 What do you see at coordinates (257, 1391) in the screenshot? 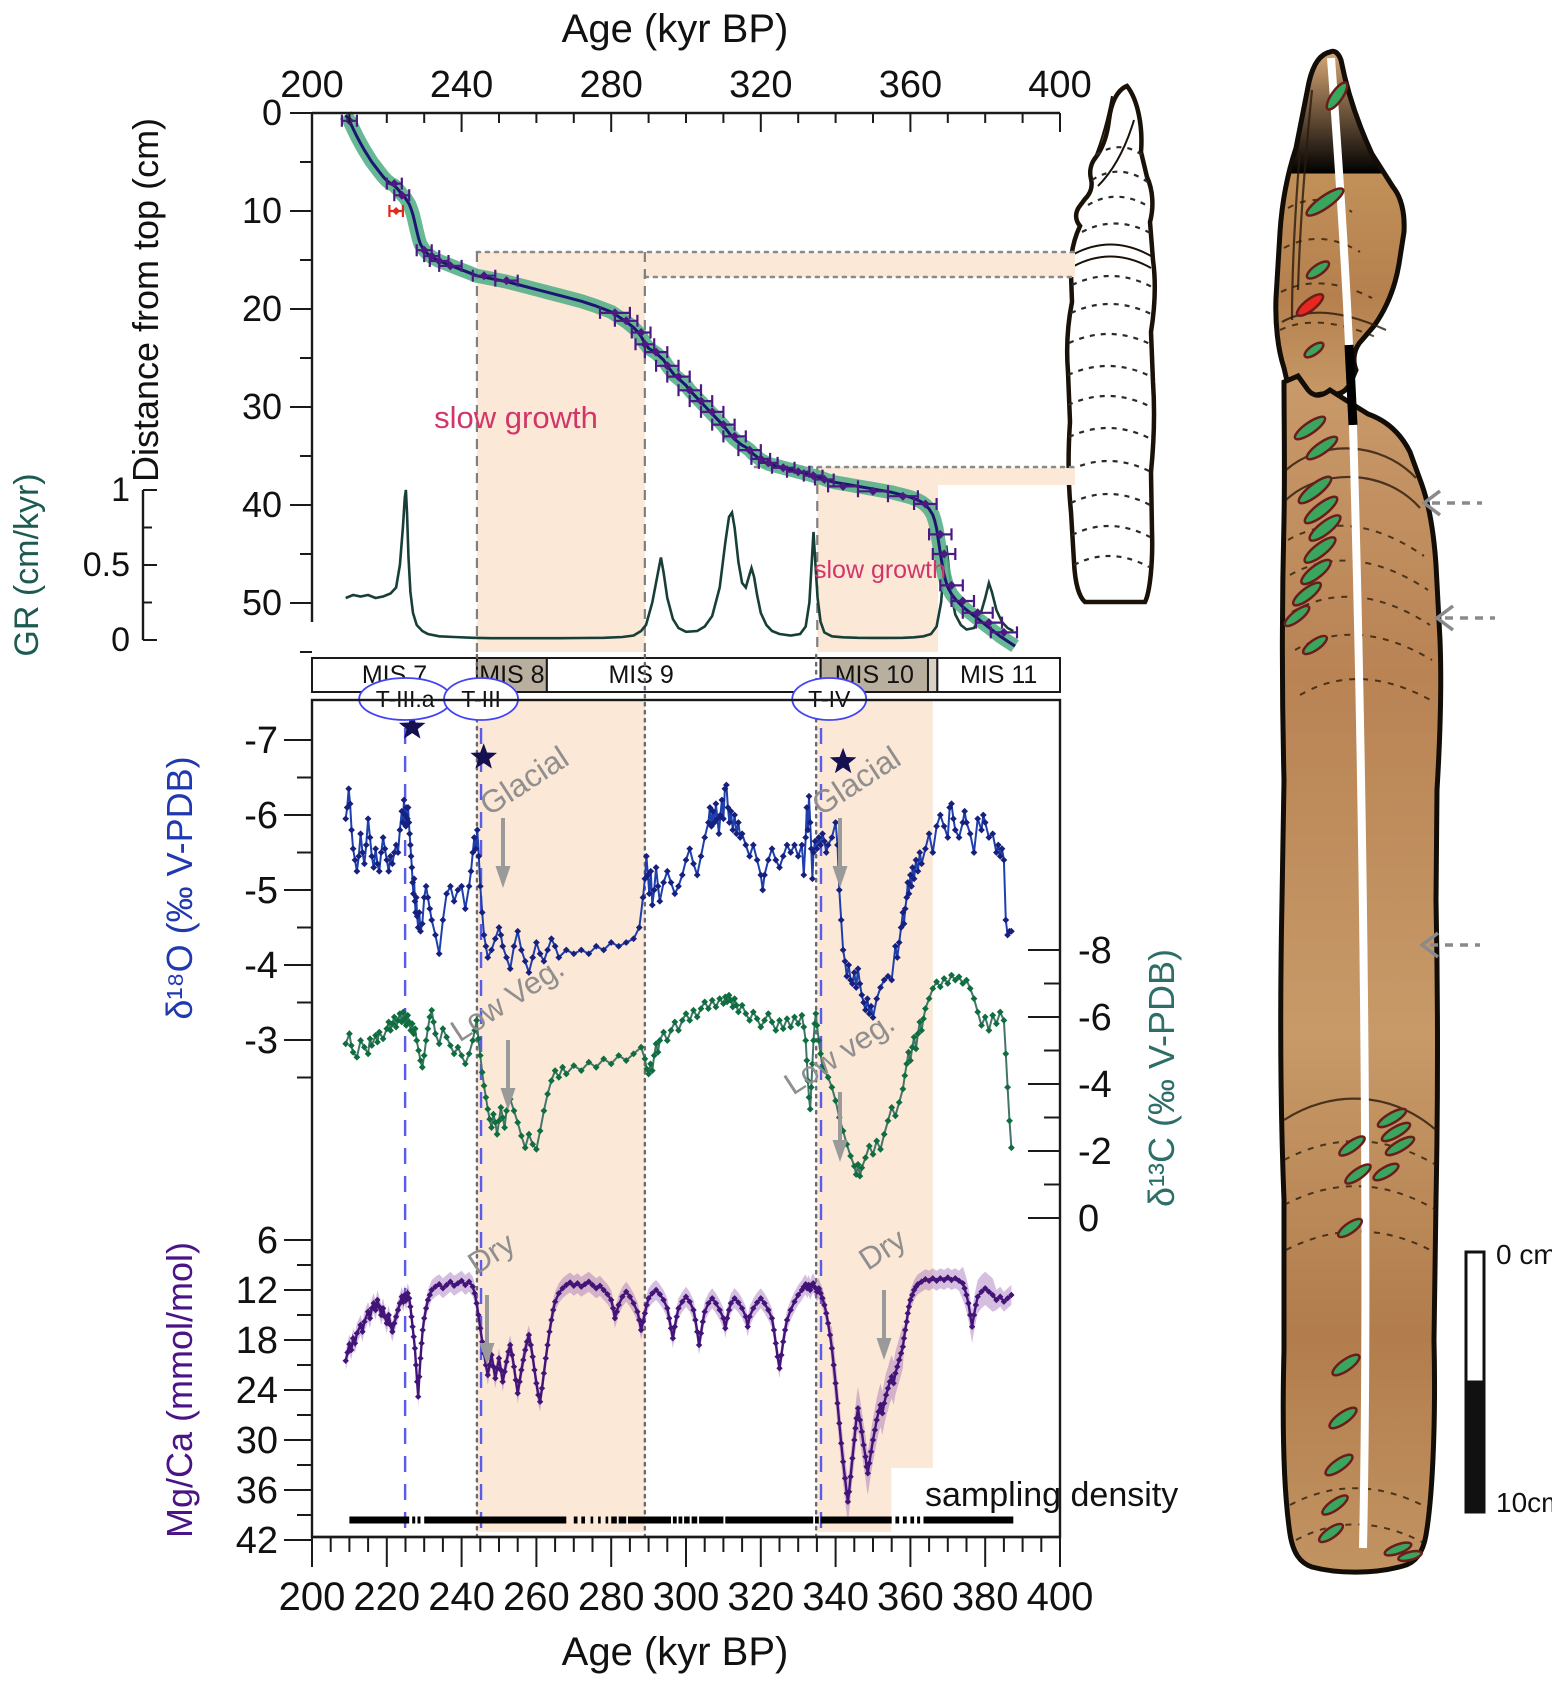
I see `mgca-tick-label: 24` at bounding box center [257, 1391].